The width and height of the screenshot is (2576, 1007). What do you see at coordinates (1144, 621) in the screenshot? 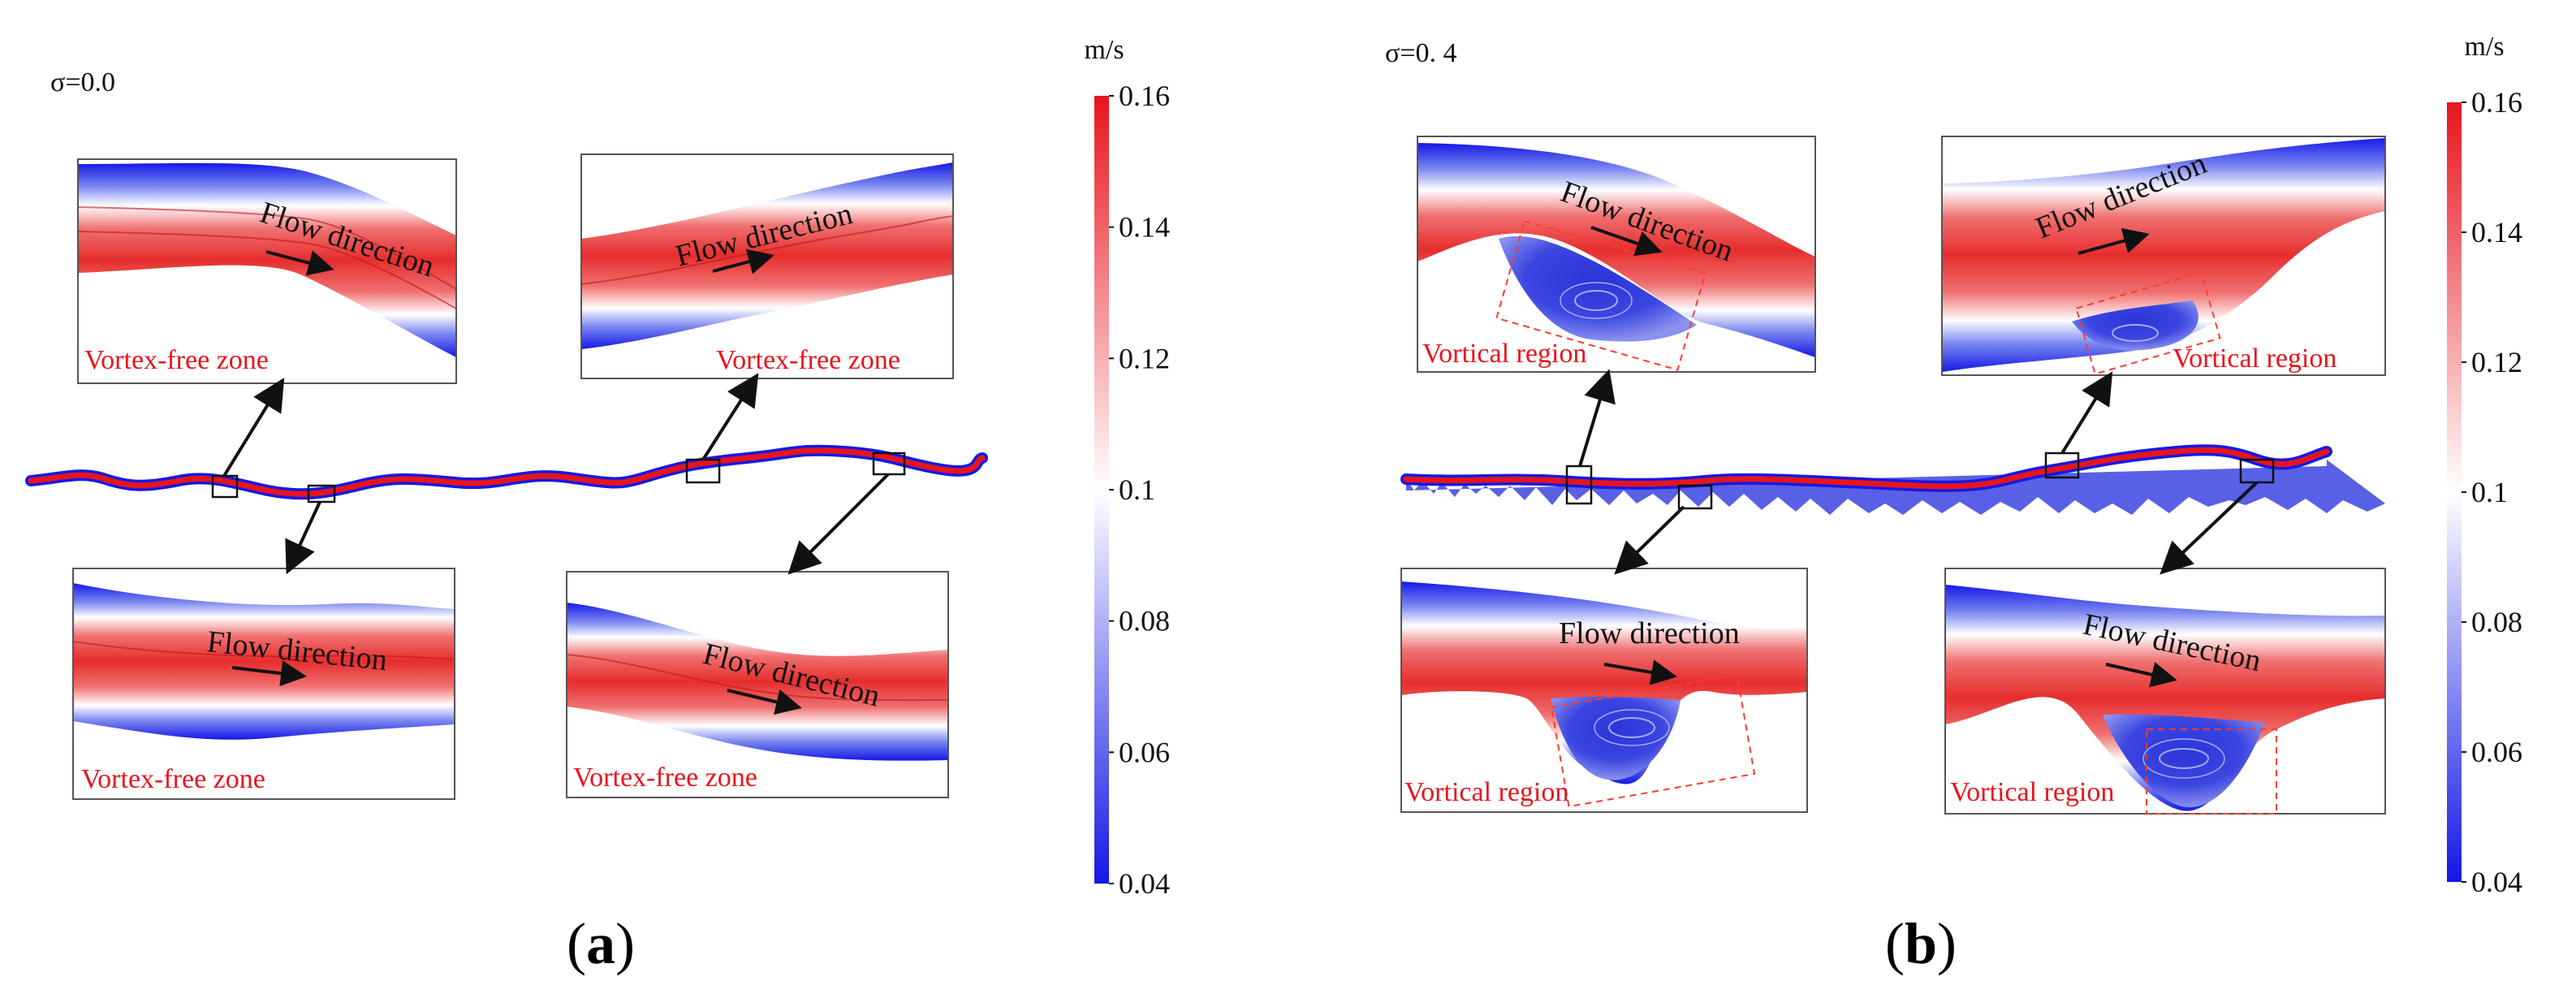
I see `colorbar-tick-label-a-4: 0.08` at bounding box center [1144, 621].